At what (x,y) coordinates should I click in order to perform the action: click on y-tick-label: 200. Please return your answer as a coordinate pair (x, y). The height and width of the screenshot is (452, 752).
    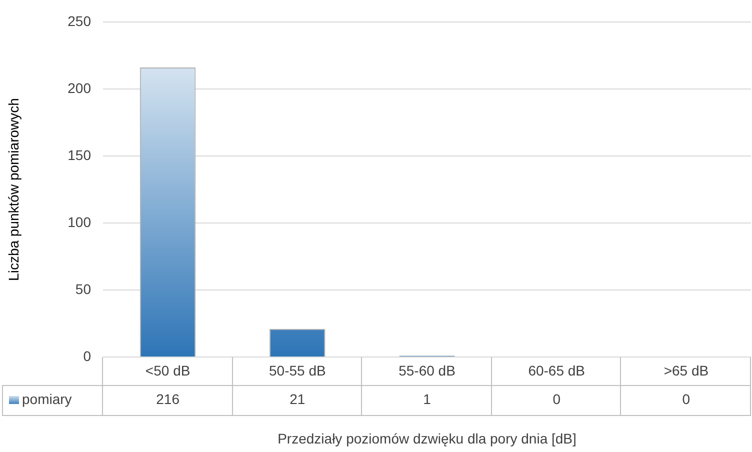
    Looking at the image, I should click on (80, 88).